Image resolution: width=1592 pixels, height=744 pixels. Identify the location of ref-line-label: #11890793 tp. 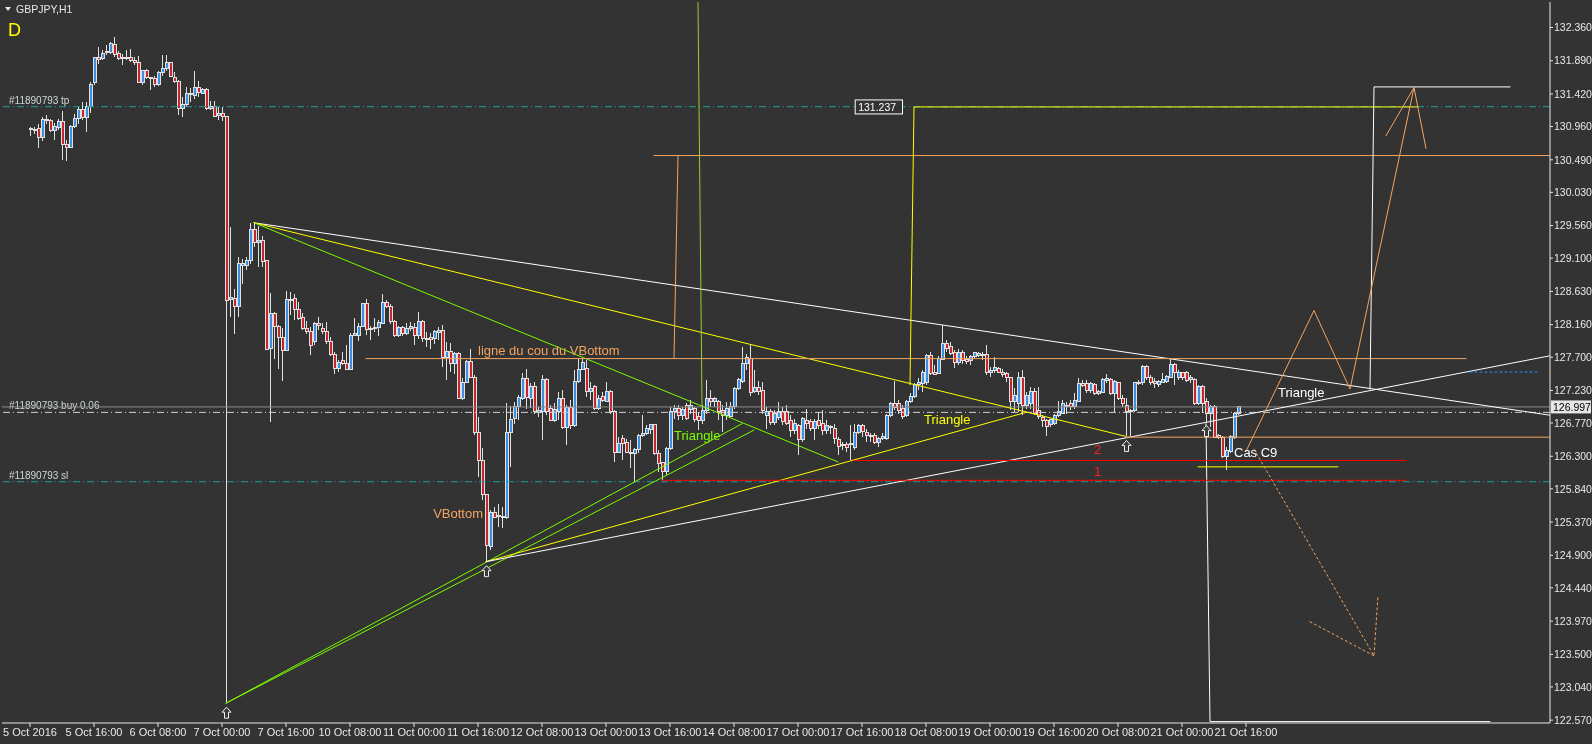
(39, 100).